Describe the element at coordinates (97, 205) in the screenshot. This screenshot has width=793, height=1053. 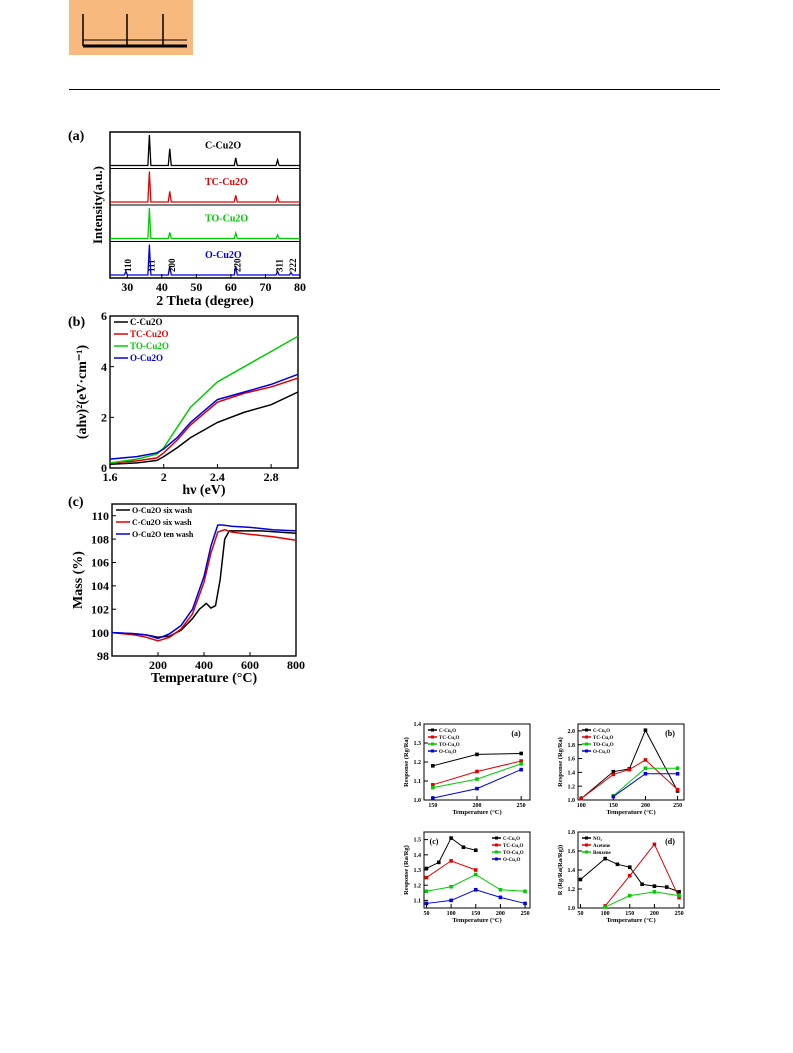
I see `y-axis-label: Intensity(a.u.)` at that location.